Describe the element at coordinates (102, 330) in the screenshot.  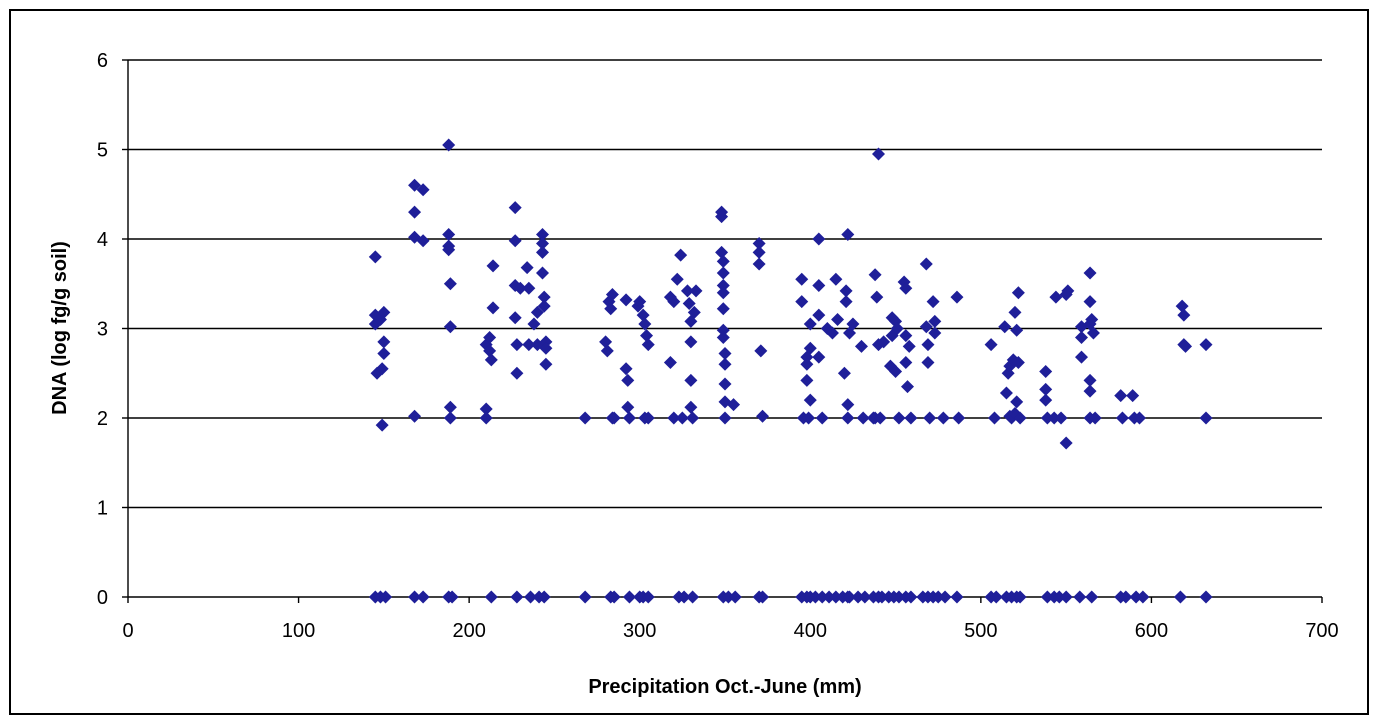
I see `y-tick-label-3: 3` at that location.